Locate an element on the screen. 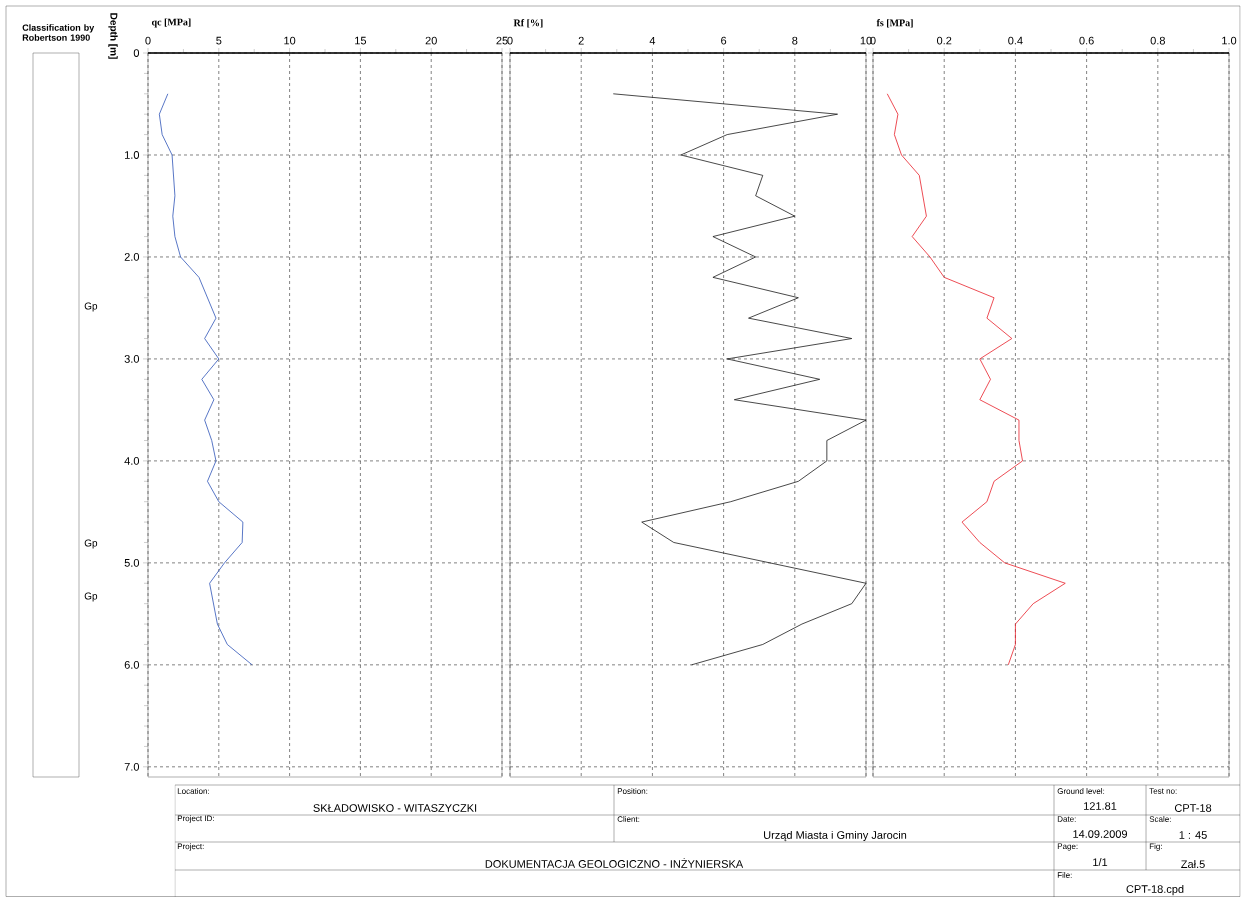  text: Project ID: is located at coordinates (195, 819).